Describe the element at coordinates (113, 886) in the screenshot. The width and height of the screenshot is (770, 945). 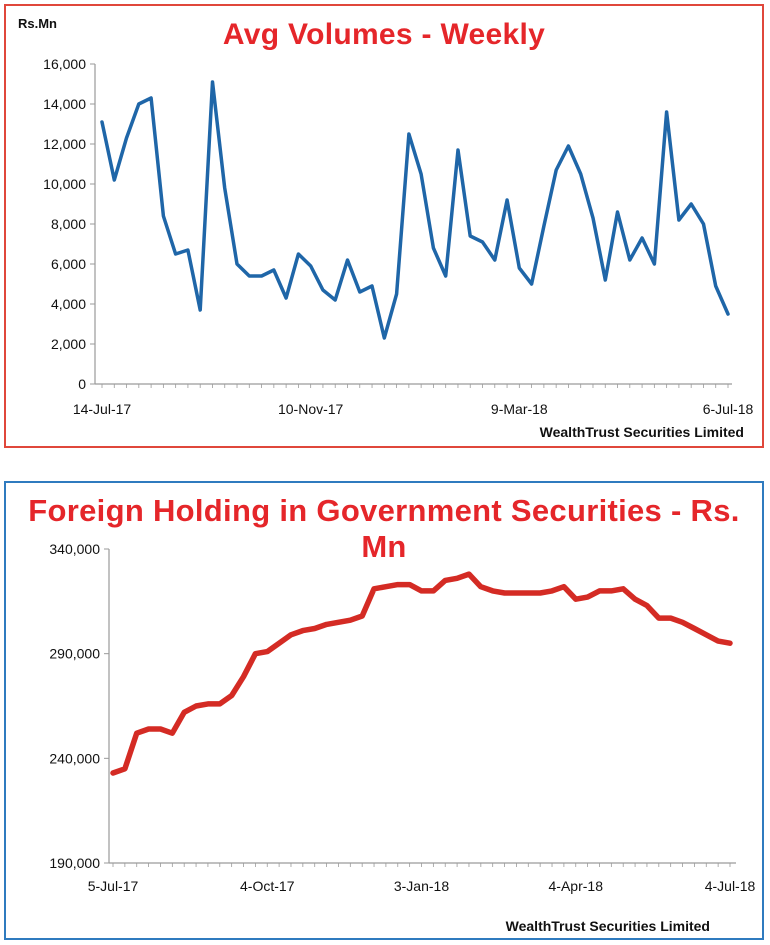
I see `x-tick-label: 5-Jul-17` at that location.